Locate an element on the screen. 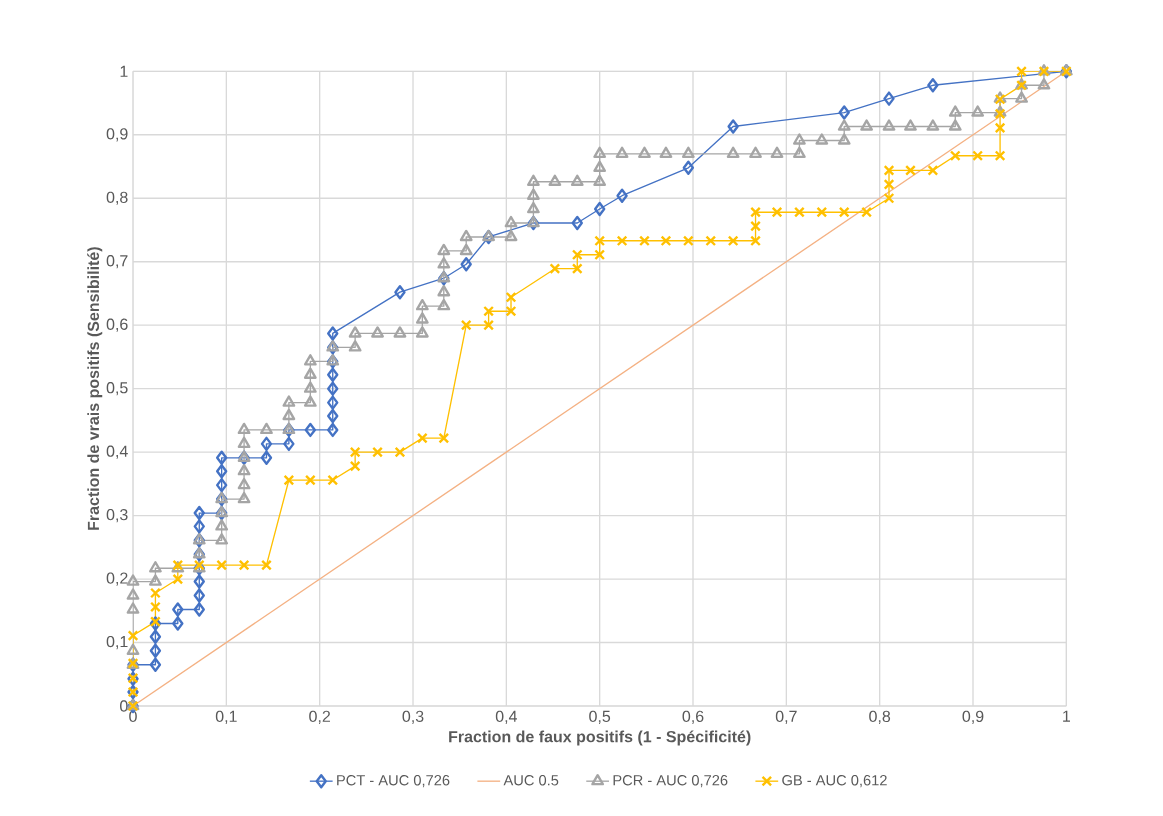 The image size is (1163, 816). legend-label: PCT - AUC 0,726 is located at coordinates (393, 781).